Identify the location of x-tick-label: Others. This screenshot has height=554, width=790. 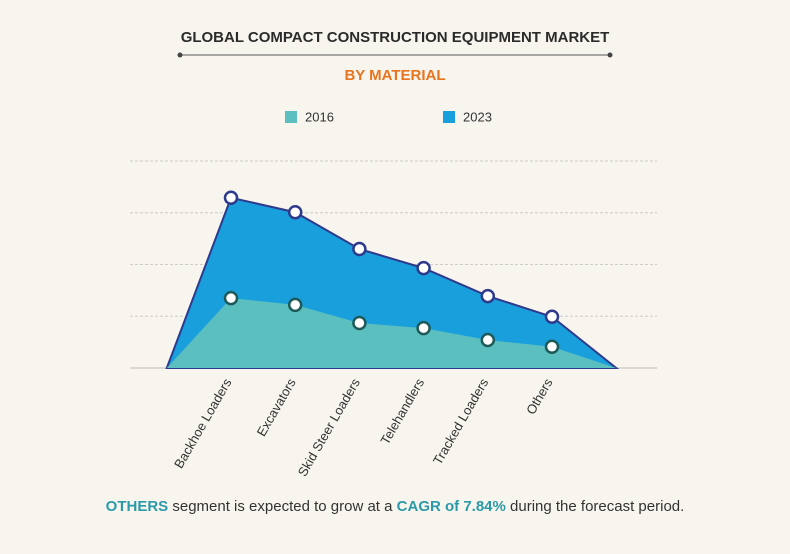
(539, 396).